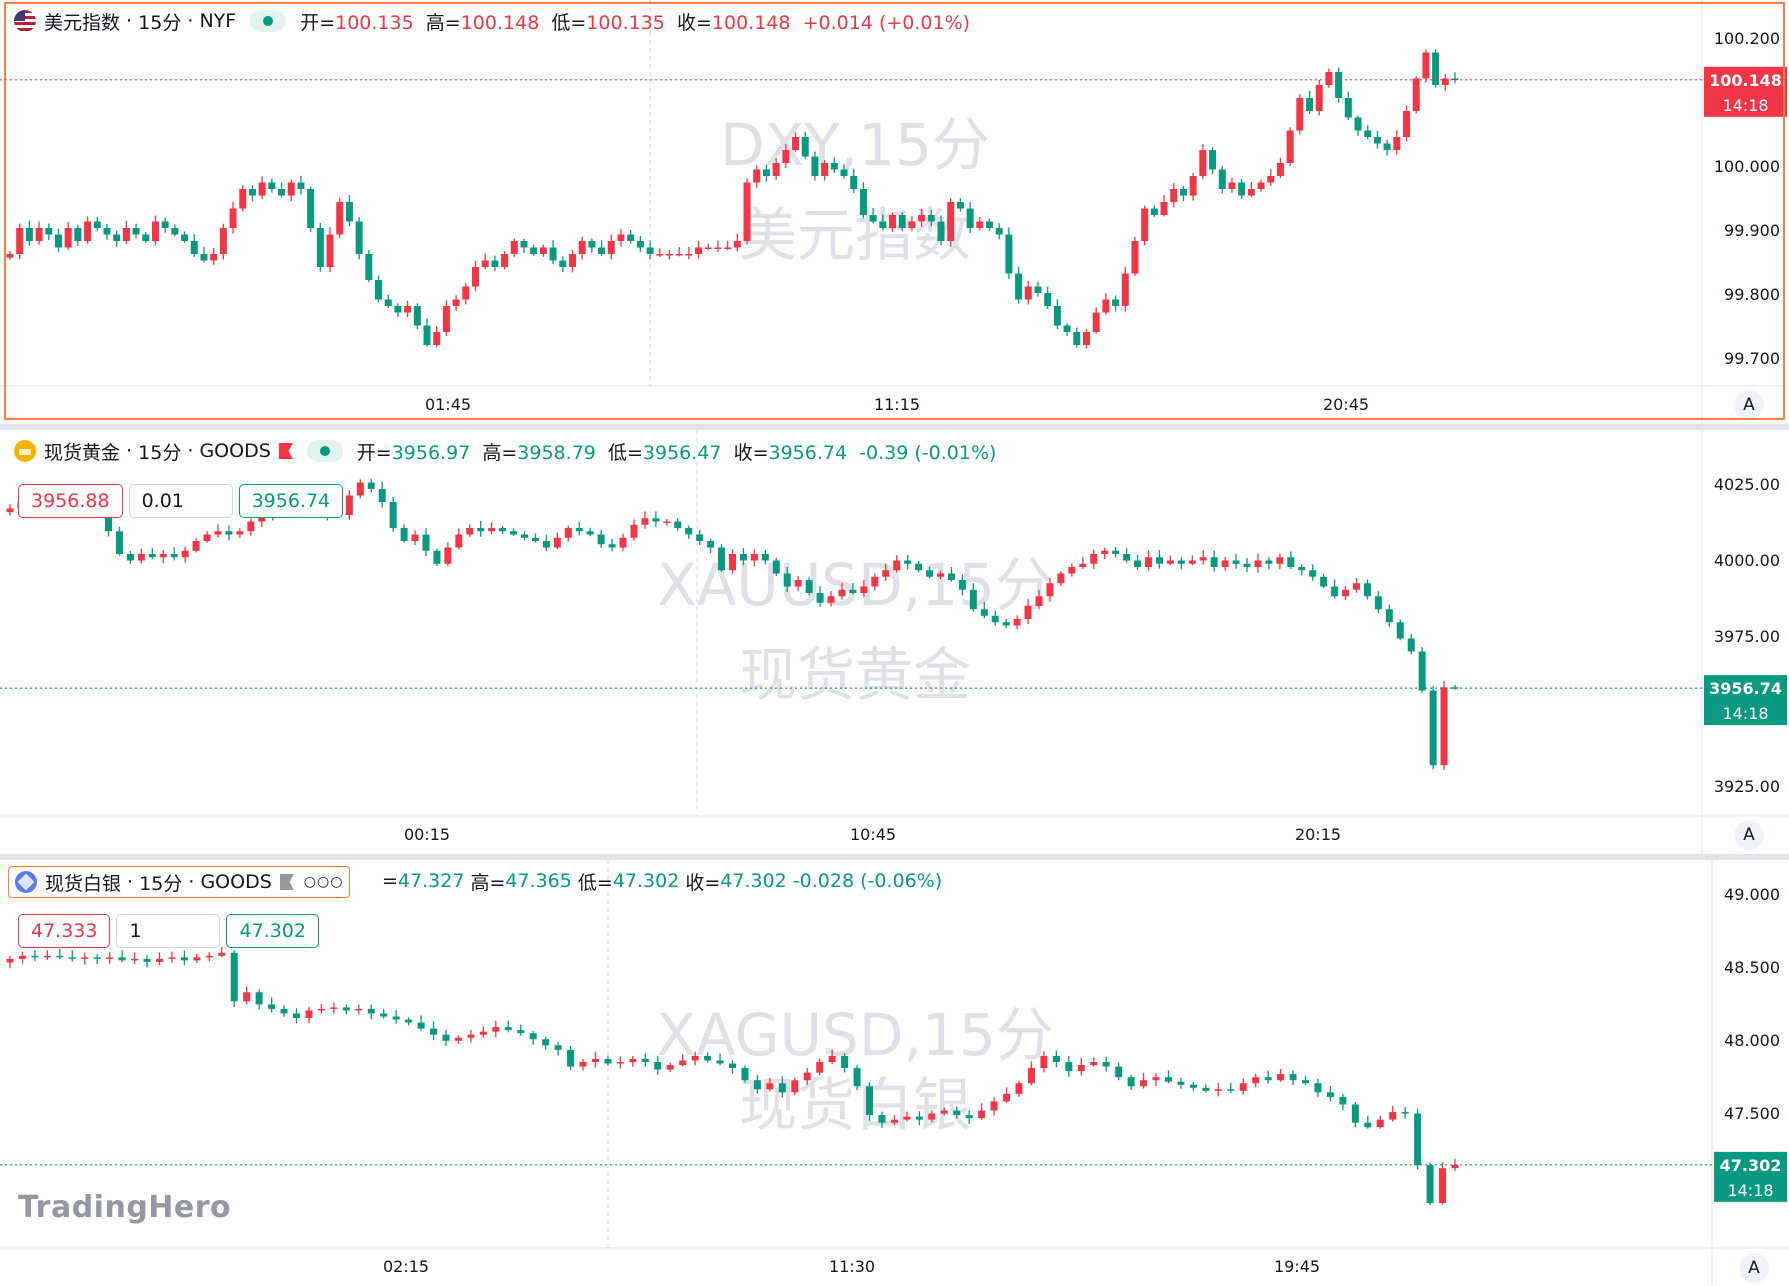 Image resolution: width=1789 pixels, height=1286 pixels. I want to click on countdown-label: 14:18, so click(1750, 1190).